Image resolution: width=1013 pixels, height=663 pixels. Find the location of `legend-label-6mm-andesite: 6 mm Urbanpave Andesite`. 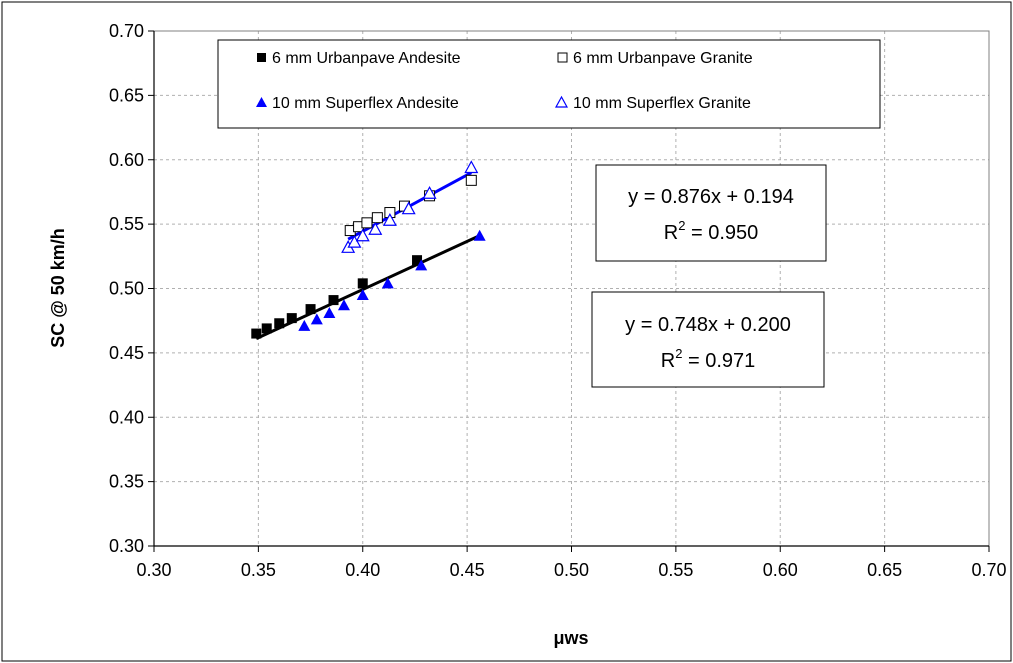

legend-label-6mm-andesite: 6 mm Urbanpave Andesite is located at coordinates (366, 58).